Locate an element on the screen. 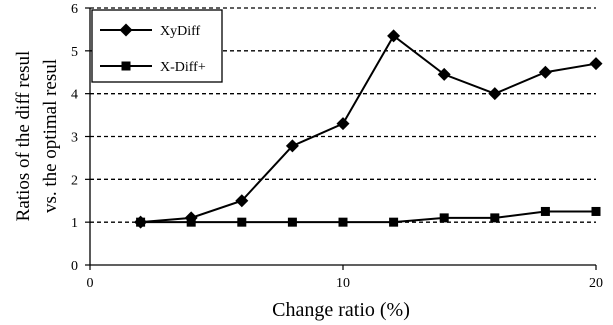  y-tick-label-1: 1 is located at coordinates (74, 223).